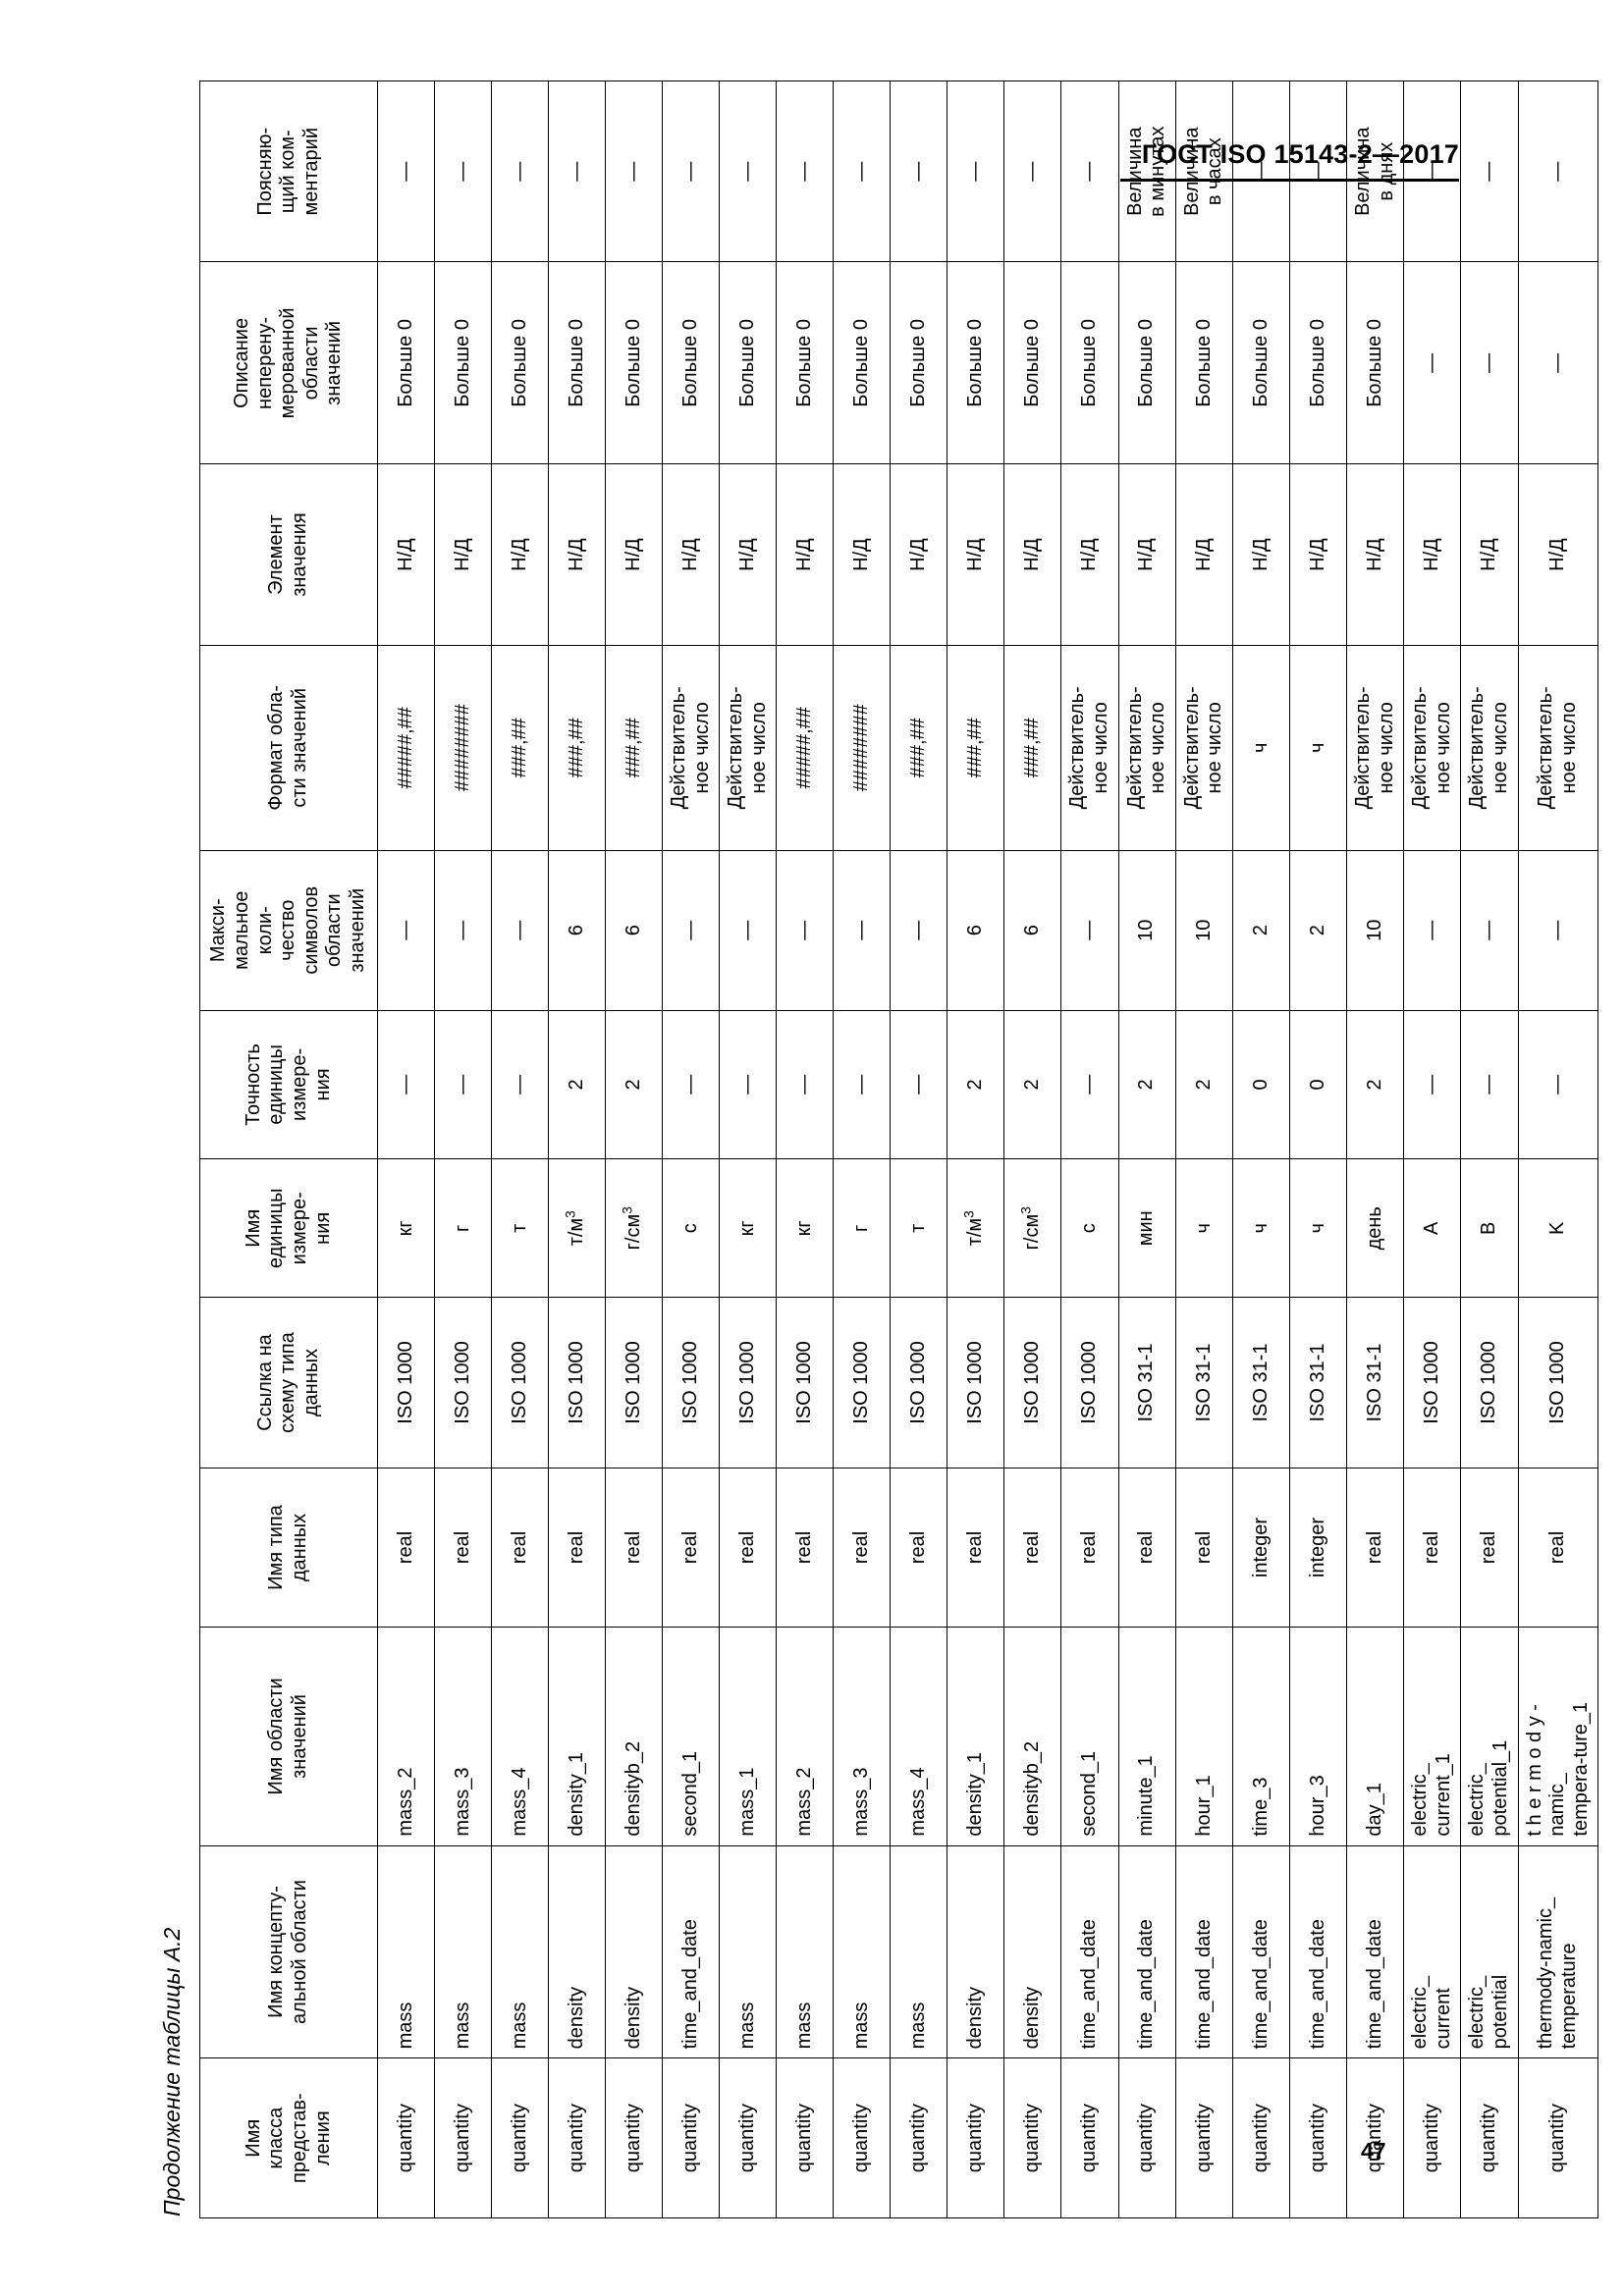 The height and width of the screenshot is (2296, 1624). What do you see at coordinates (299, 1084) in the screenshot?
I see `col-header-line: измере-` at bounding box center [299, 1084].